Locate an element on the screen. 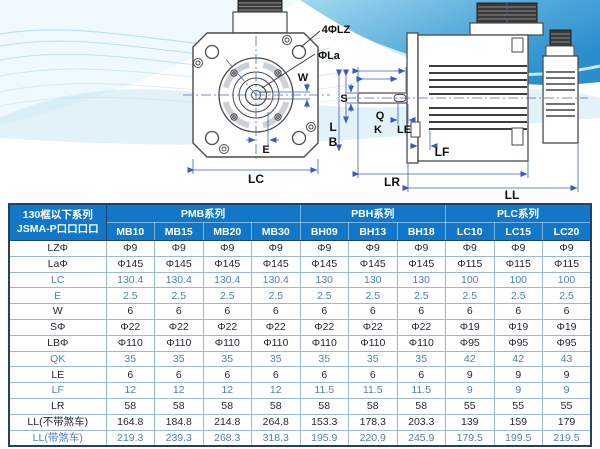 The width and height of the screenshot is (600, 449). row-label: SΦ is located at coordinates (57, 327).